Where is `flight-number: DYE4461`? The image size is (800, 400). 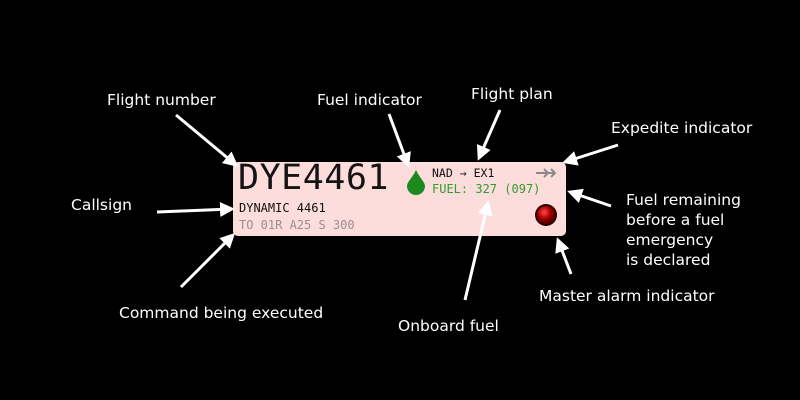
flight-number: DYE4461 is located at coordinates (314, 178).